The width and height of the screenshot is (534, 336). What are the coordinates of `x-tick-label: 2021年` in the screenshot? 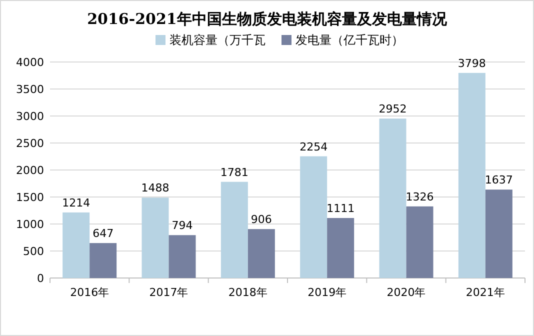 It's located at (485, 292).